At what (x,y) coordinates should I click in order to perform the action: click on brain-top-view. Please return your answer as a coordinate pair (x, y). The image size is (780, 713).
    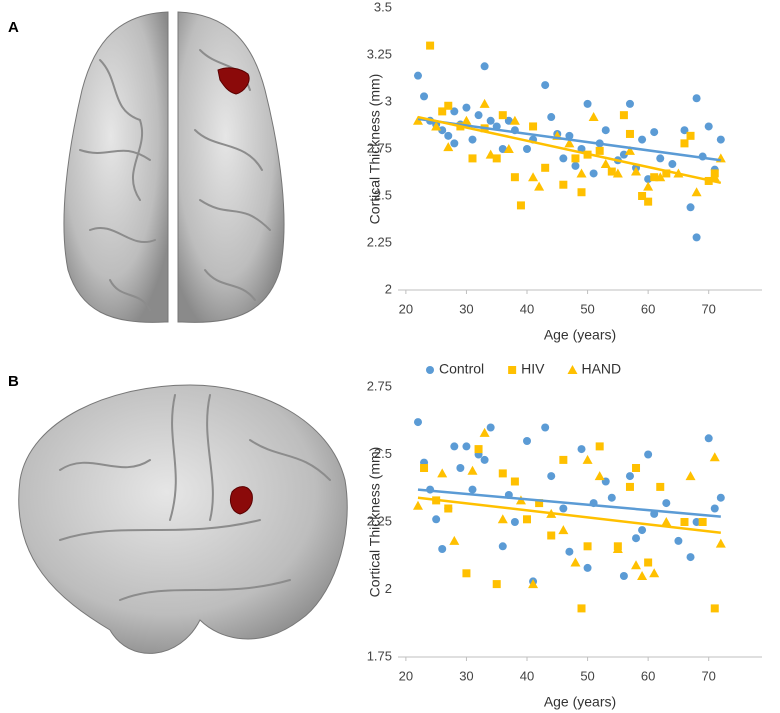
    Looking at the image, I should click on (174, 167).